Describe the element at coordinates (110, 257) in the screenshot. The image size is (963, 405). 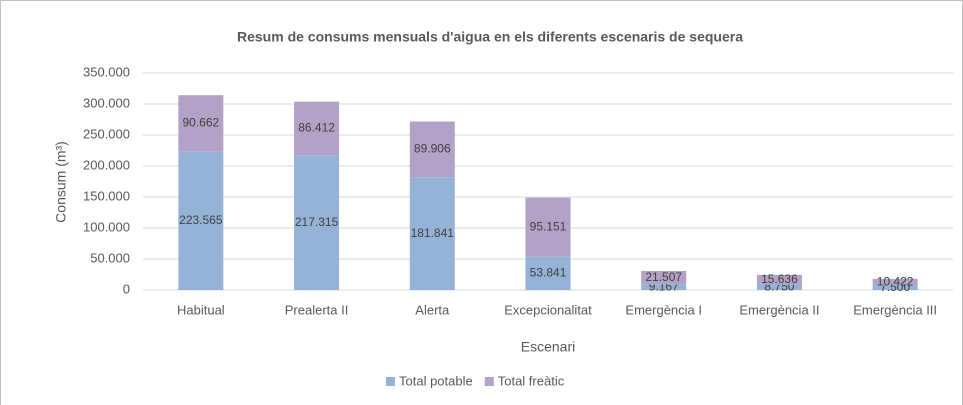
I see `y-tick-label: 50.000` at that location.